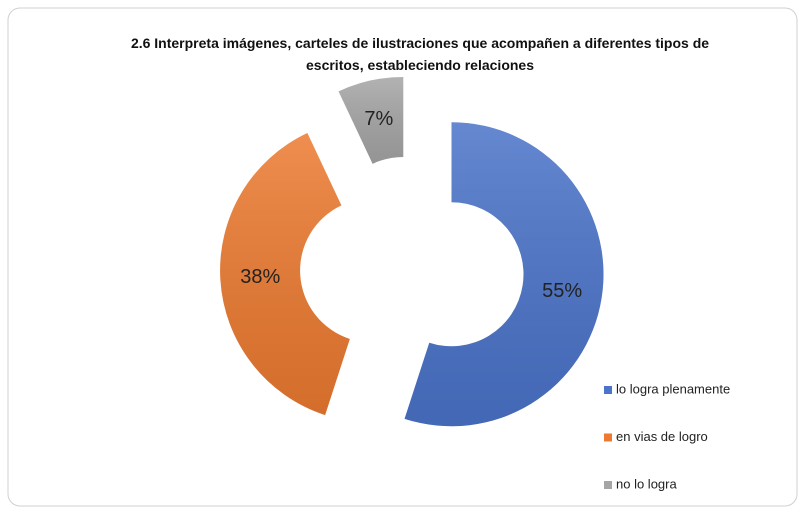 The image size is (805, 514). What do you see at coordinates (673, 388) in the screenshot?
I see `legend-label: lo logra plenamente` at bounding box center [673, 388].